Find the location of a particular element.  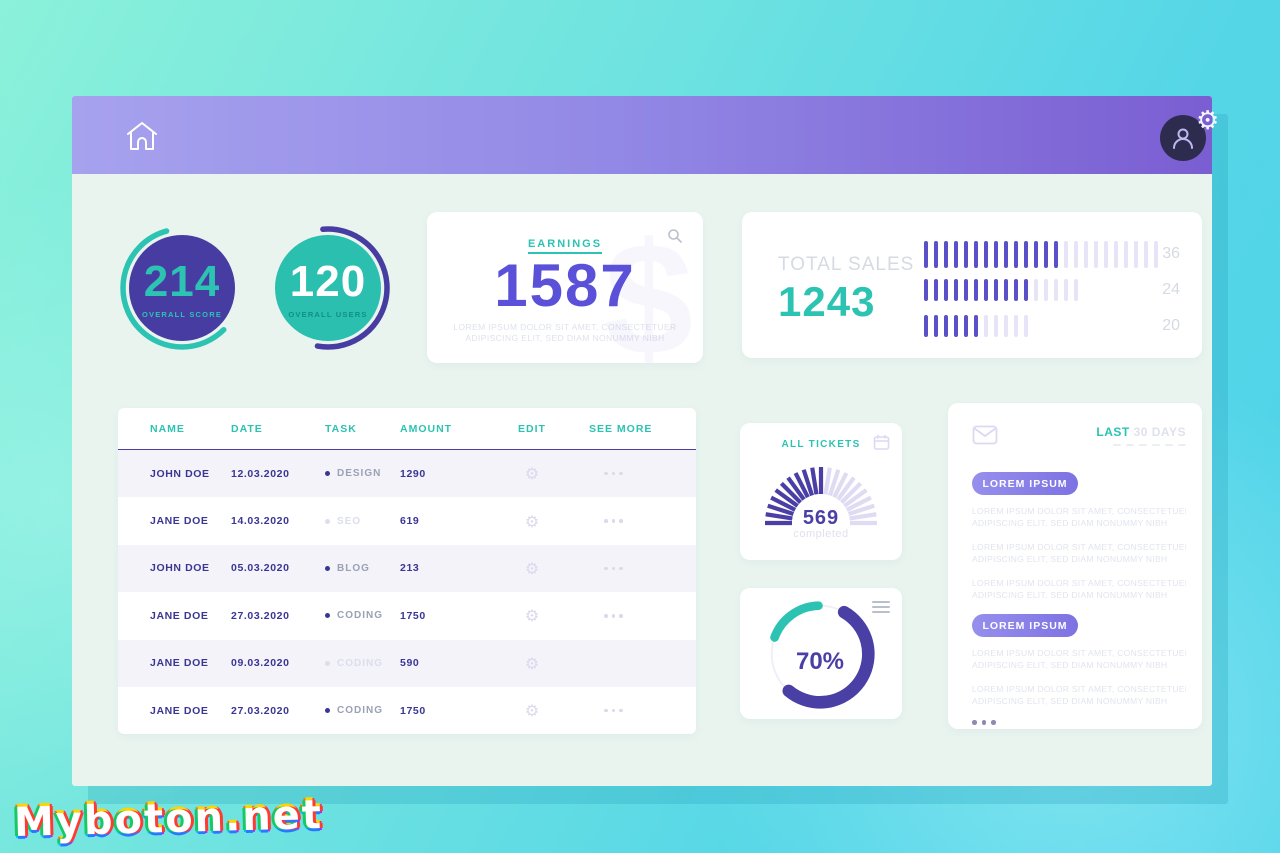

table-header-row: NAME DATE TASK AMOUNT EDIT SEE MORE is located at coordinates (407, 429).